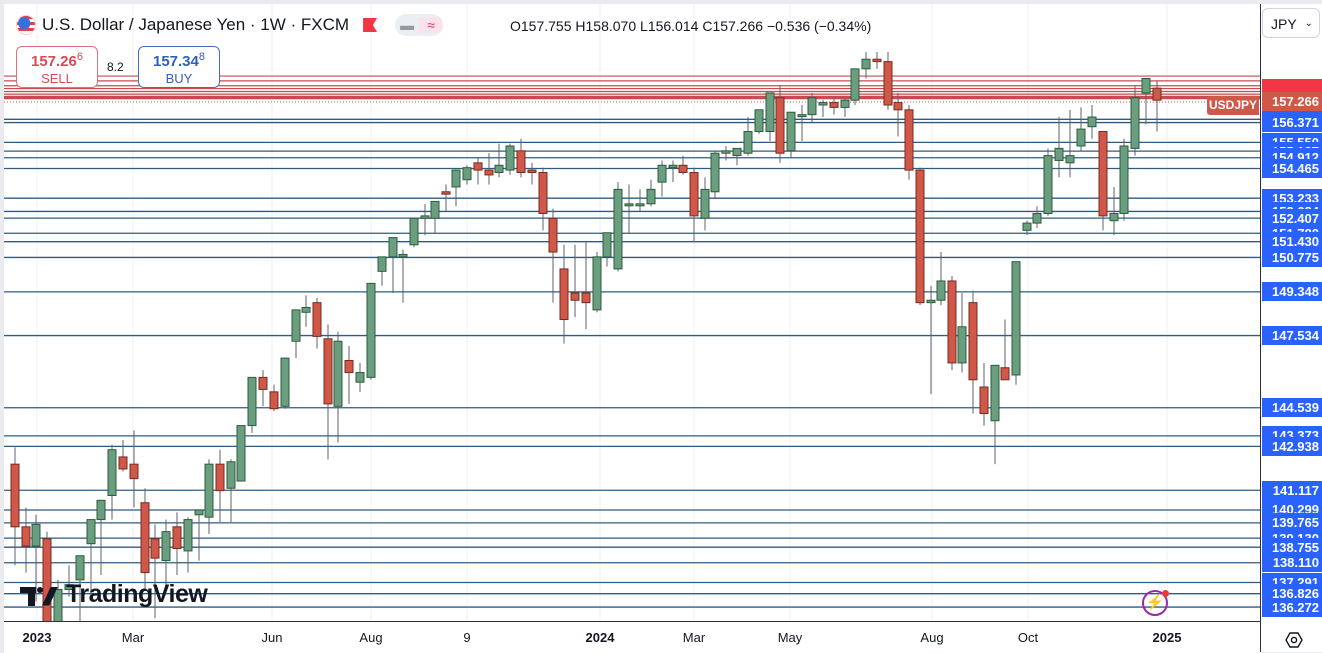 The height and width of the screenshot is (653, 1322). I want to click on buy-label: BUY, so click(179, 78).